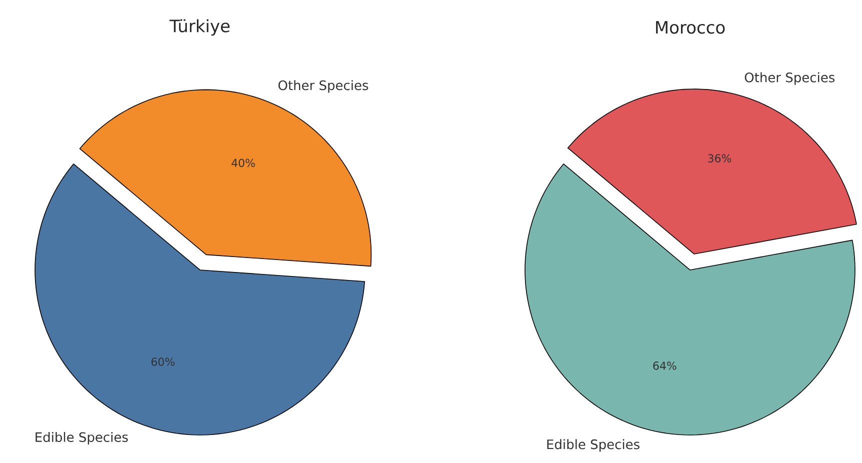  Describe the element at coordinates (690, 27) in the screenshot. I see `chart-title: Morocco` at that location.